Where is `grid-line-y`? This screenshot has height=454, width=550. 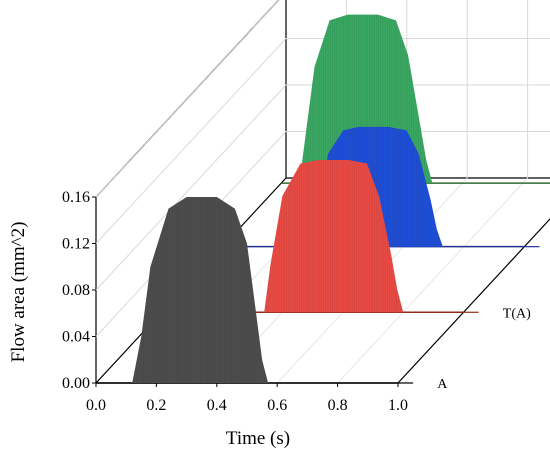
grid-line-y is located at coordinates (187, 99).